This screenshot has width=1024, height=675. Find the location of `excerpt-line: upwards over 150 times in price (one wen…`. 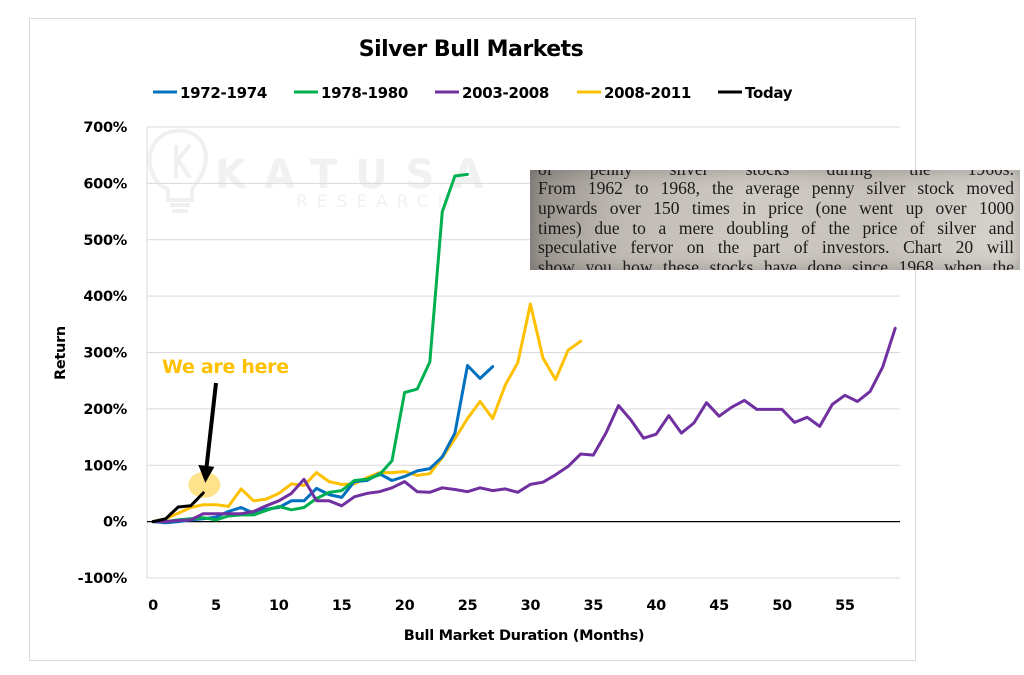

excerpt-line: upwards over 150 times in price (one wen… is located at coordinates (776, 208).